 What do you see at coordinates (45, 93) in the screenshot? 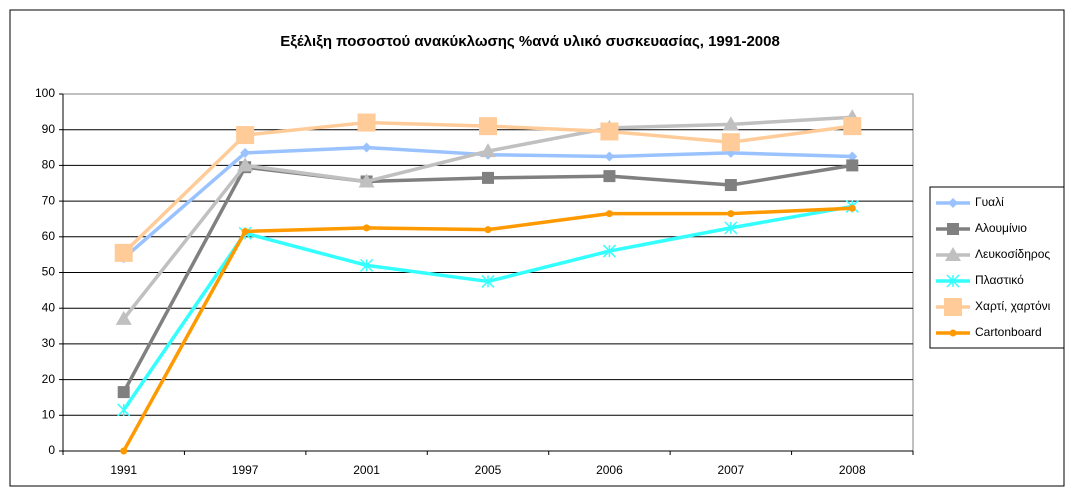
I see `y-tick-label: 100` at bounding box center [45, 93].